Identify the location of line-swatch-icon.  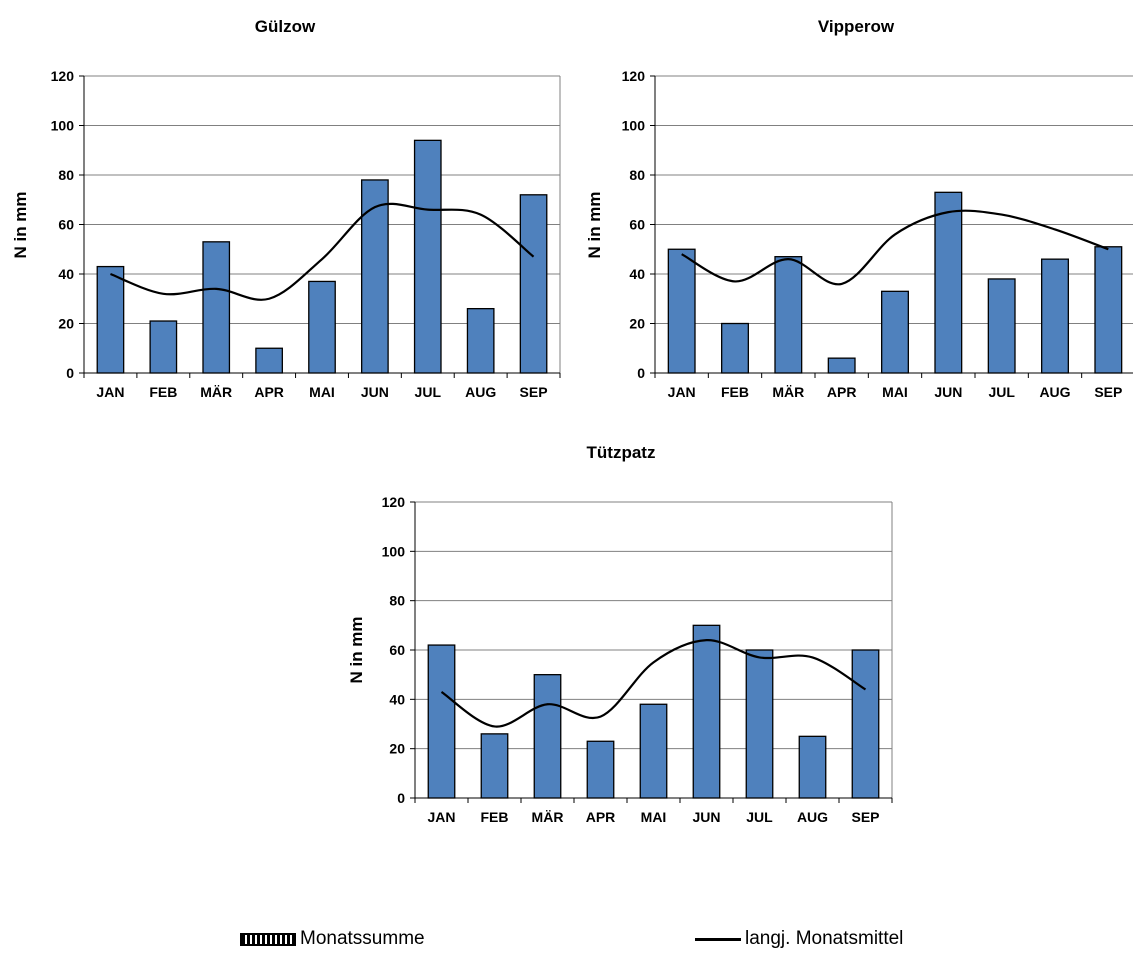
(718, 939).